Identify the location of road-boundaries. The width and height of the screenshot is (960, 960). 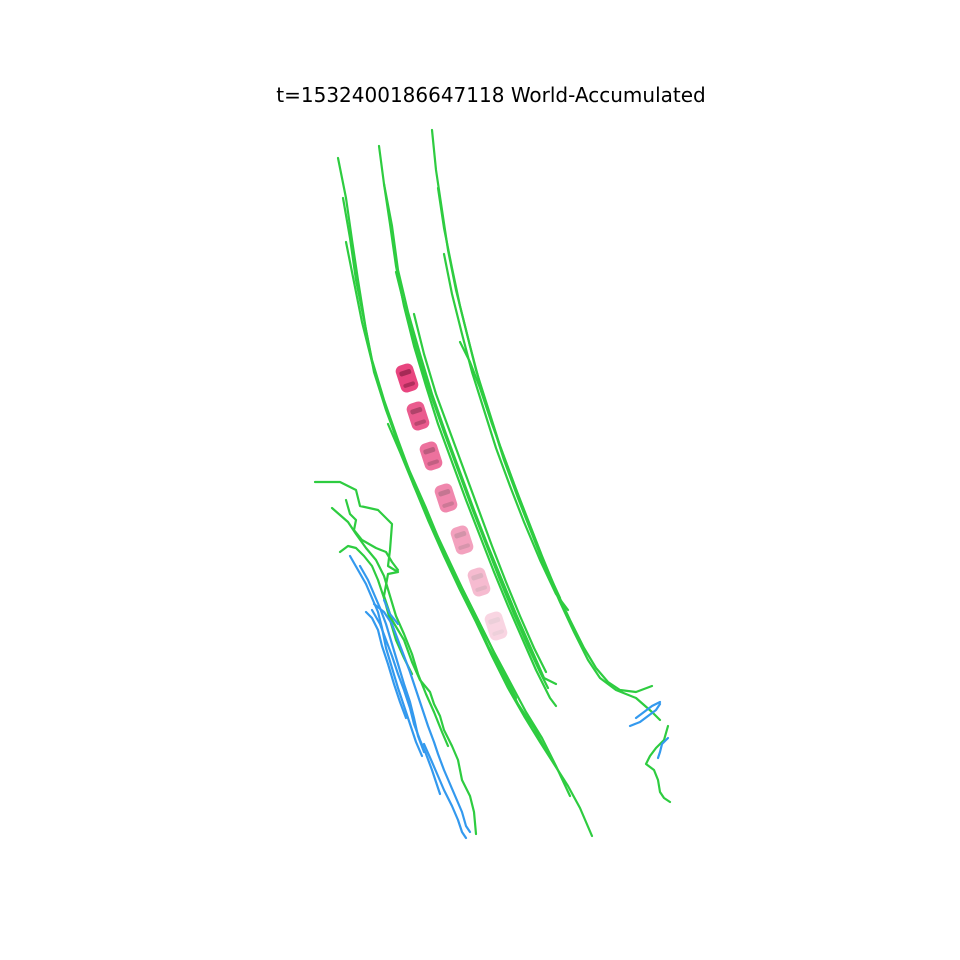
(509, 697).